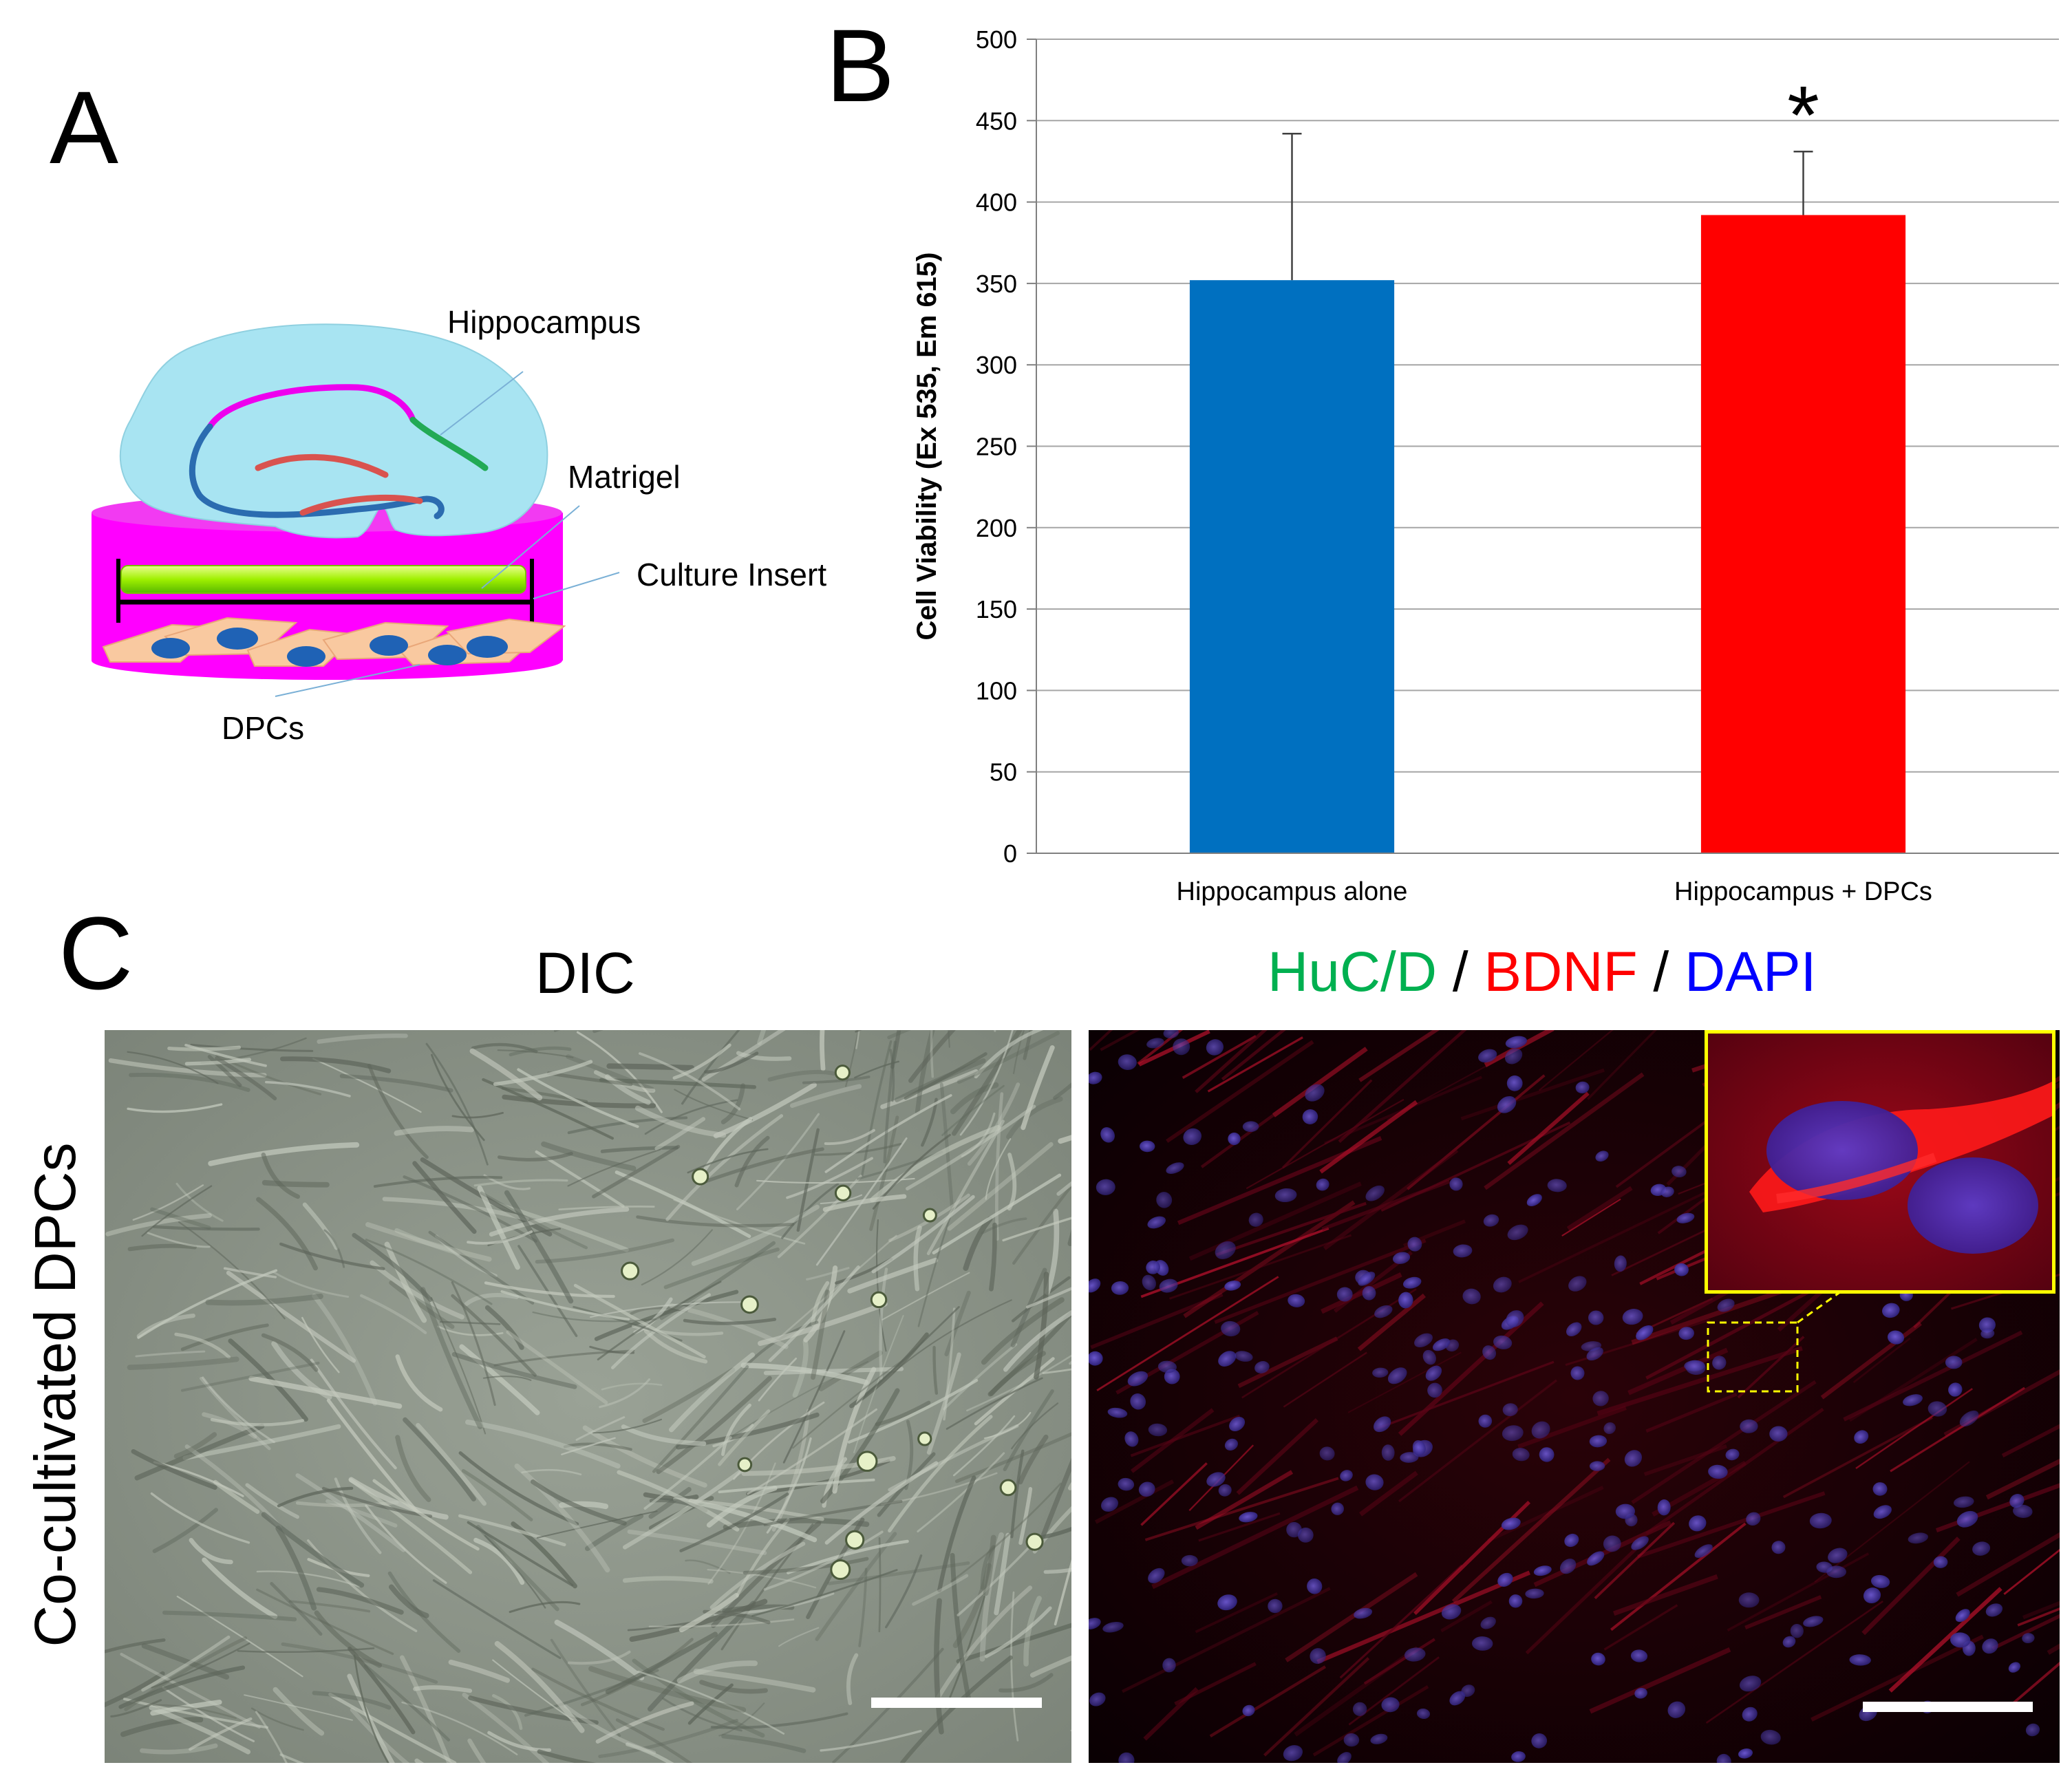  I want to click on matrigel-bar, so click(323, 579).